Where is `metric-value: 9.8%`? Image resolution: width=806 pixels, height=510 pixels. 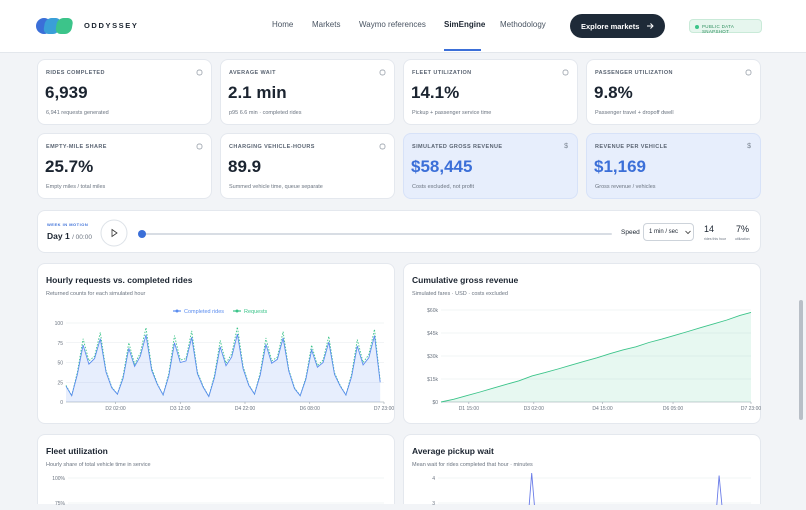
metric-value: 9.8% is located at coordinates (613, 92).